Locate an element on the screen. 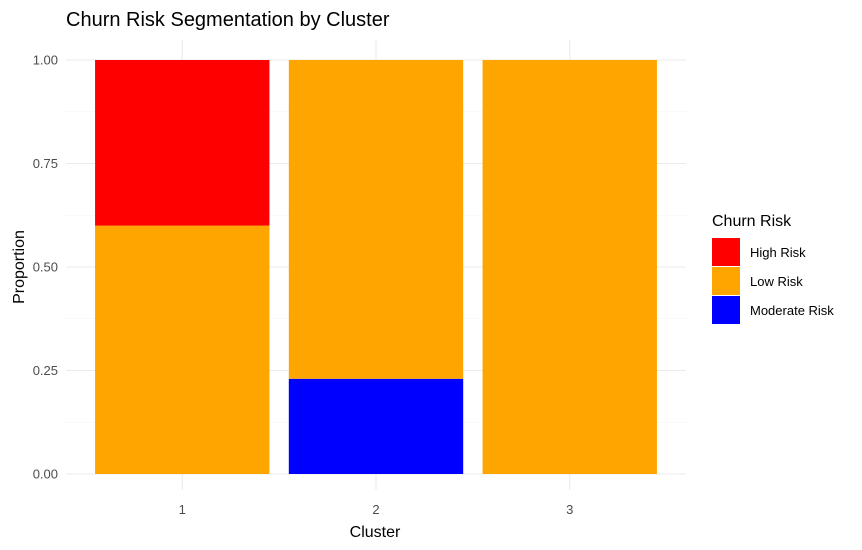 This screenshot has width=862, height=550. chart-title: Churn Risk Segmentation by Cluster is located at coordinates (228, 20).